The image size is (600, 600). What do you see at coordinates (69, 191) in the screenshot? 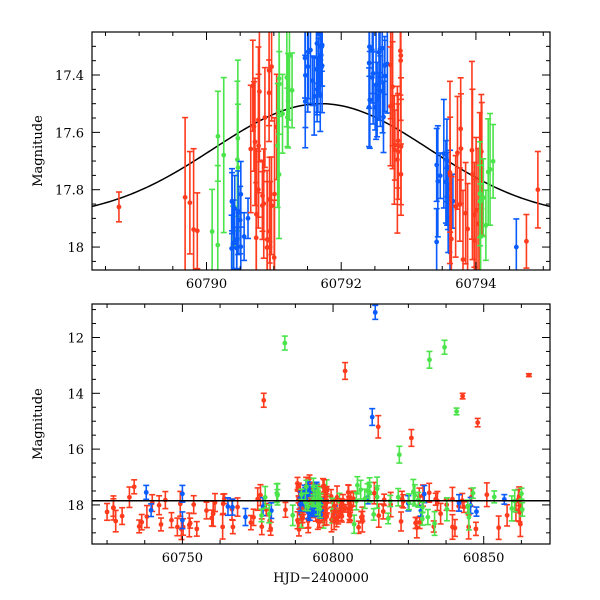
I see `y-tick-label: 17.8` at bounding box center [69, 191].